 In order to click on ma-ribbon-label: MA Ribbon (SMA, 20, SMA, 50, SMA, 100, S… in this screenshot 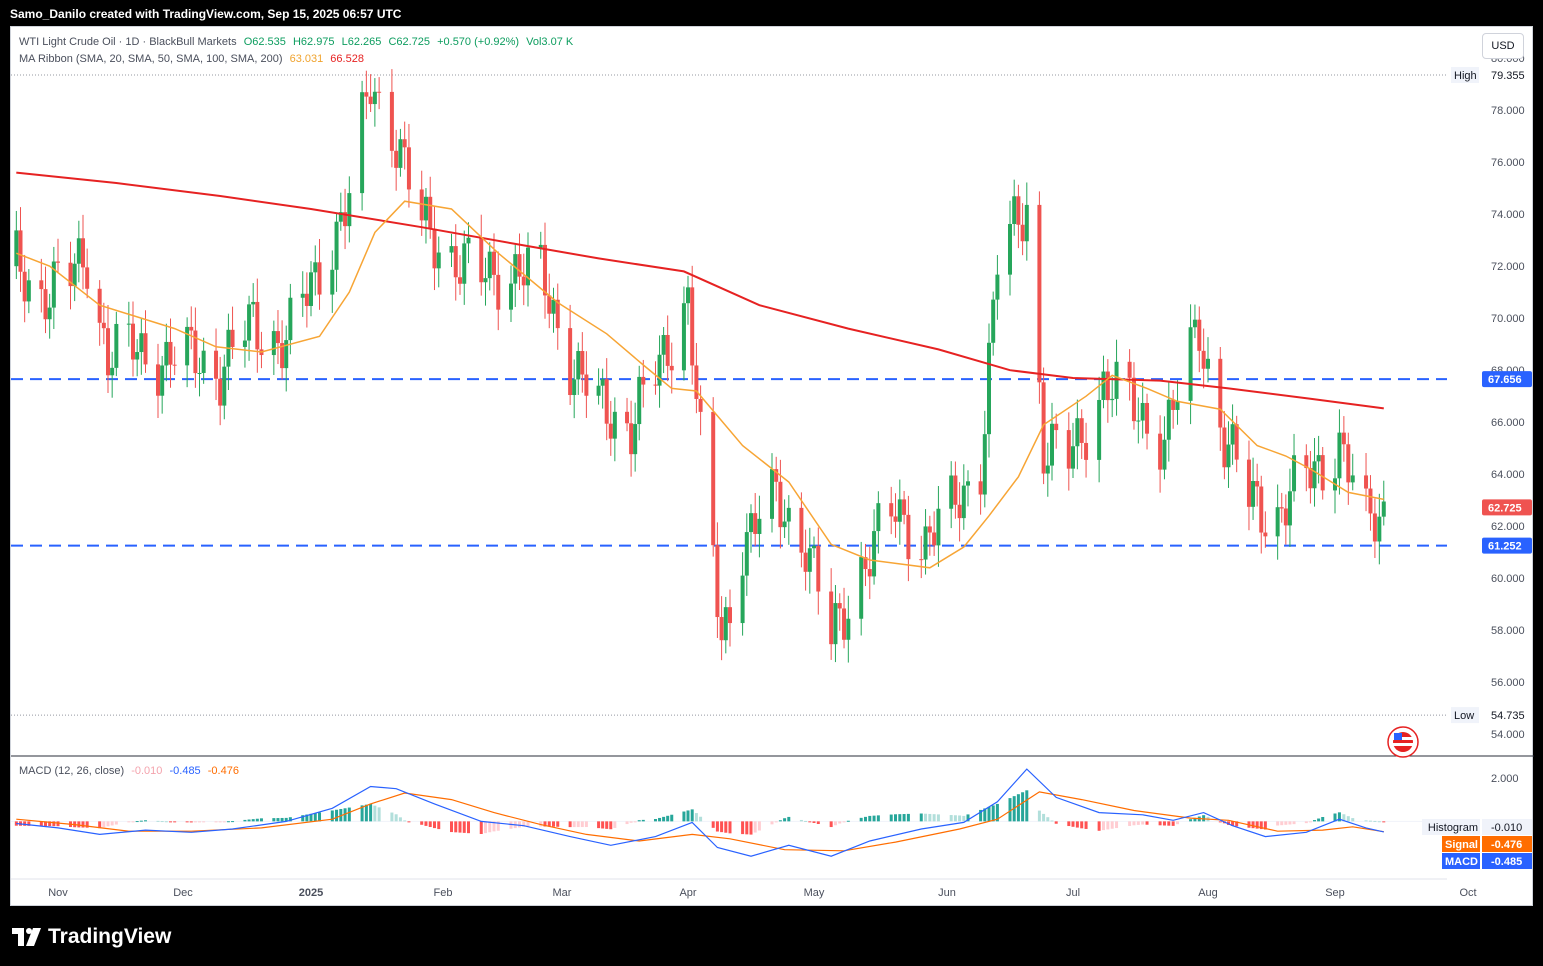, I will do `click(151, 59)`.